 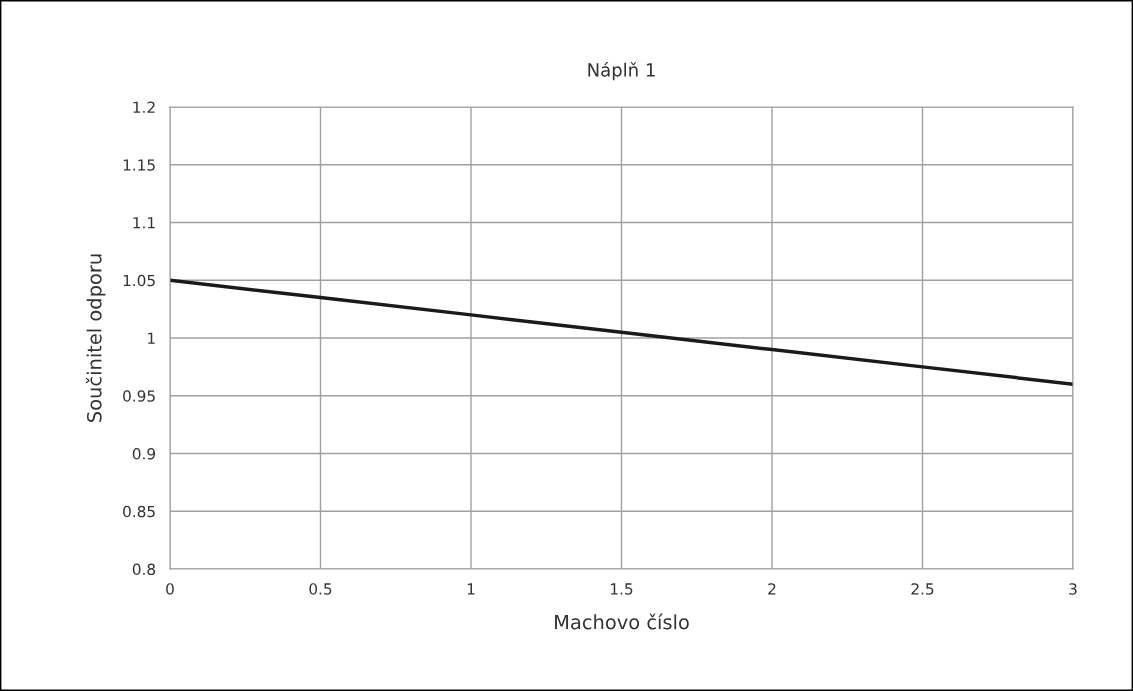 I want to click on x-tick-label: 2.5, so click(x=922, y=589).